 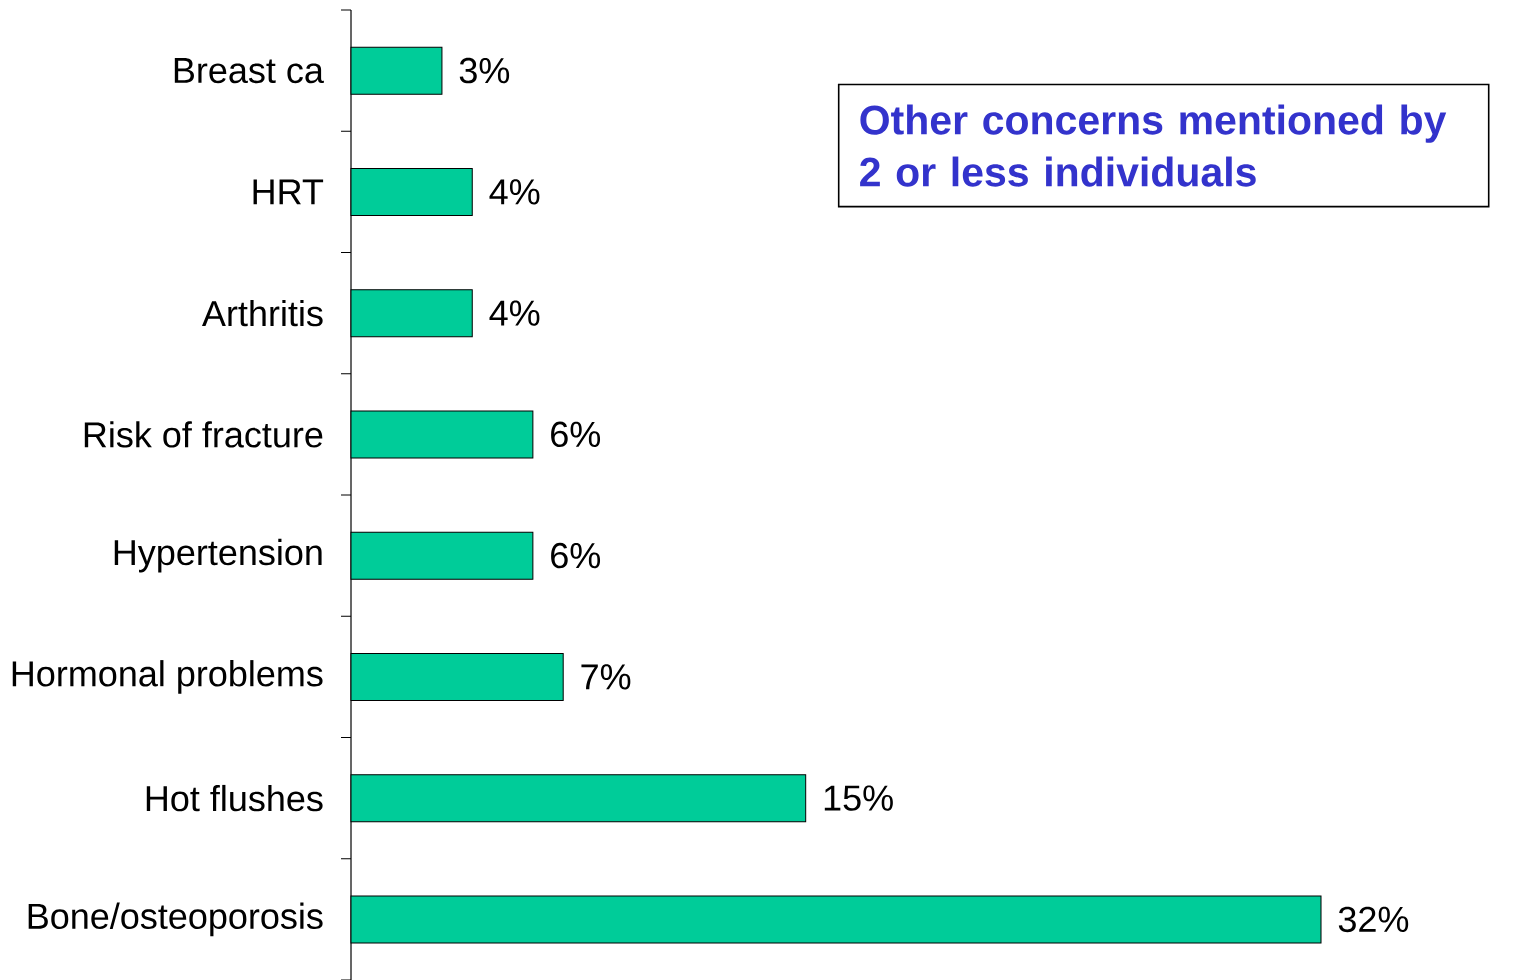 What do you see at coordinates (606, 677) in the screenshot?
I see `data-label: 7%` at bounding box center [606, 677].